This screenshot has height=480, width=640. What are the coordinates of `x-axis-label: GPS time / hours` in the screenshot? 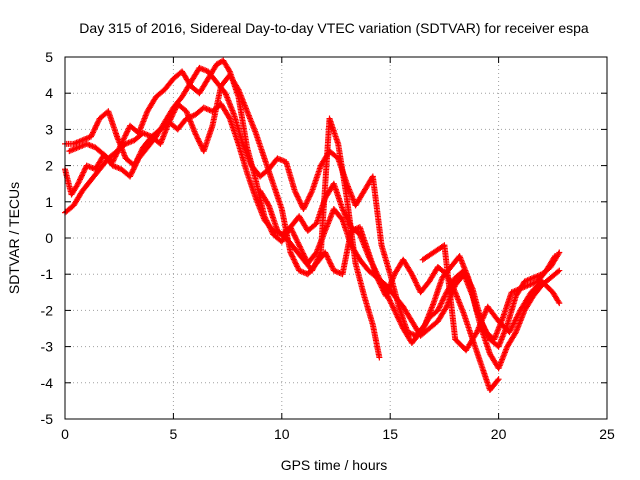 It's located at (334, 465).